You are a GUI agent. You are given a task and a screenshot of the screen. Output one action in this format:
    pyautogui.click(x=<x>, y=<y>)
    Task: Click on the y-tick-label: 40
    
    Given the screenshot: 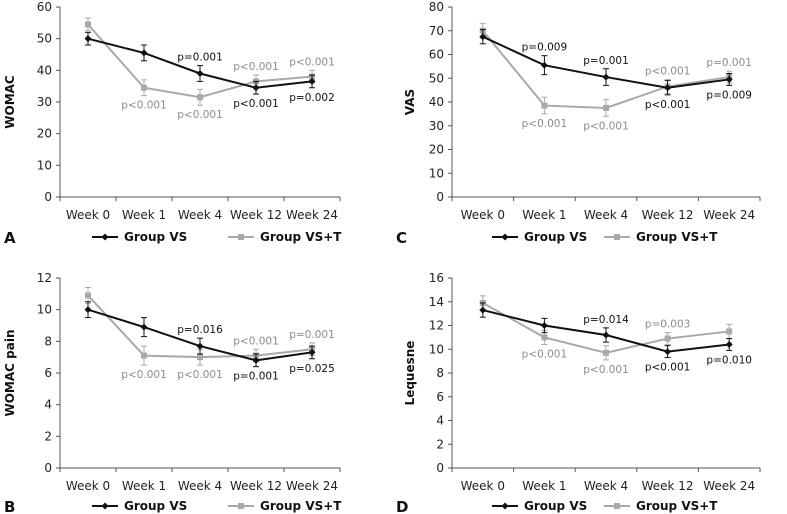 What is the action you would take?
    pyautogui.click(x=436, y=102)
    